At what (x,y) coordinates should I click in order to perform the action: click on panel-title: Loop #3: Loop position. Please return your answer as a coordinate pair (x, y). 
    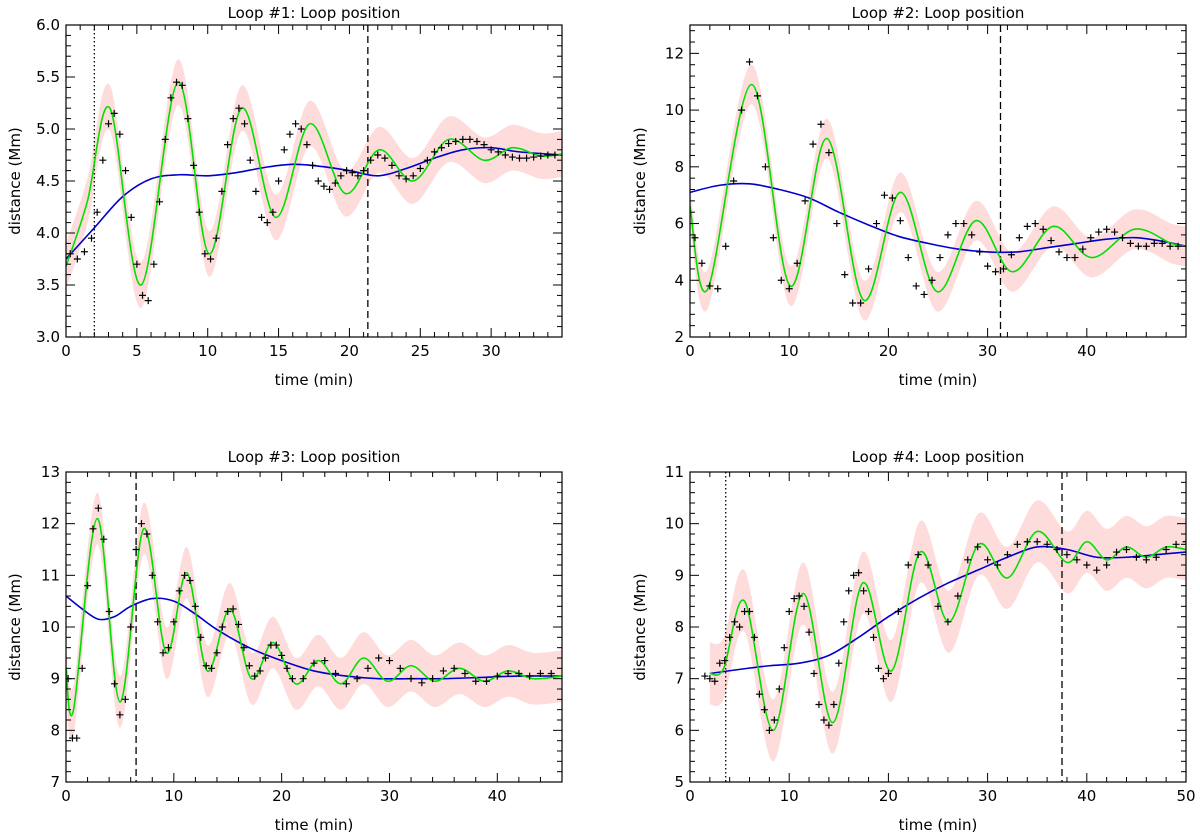
    Looking at the image, I should click on (314, 457).